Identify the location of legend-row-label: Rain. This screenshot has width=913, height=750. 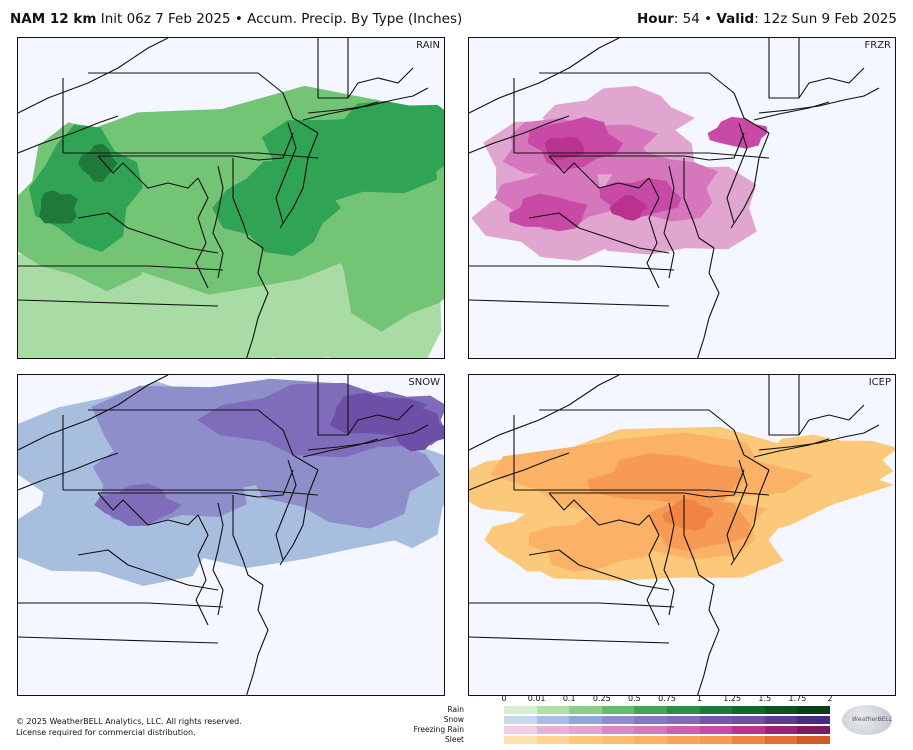
(455, 709).